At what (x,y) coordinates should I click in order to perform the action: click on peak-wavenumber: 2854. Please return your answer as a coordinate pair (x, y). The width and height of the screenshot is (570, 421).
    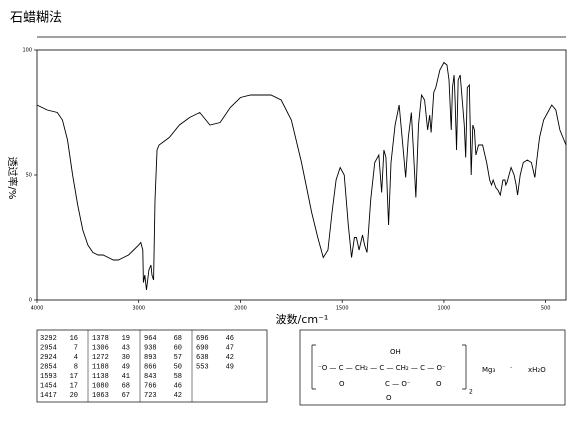
    Looking at the image, I should click on (48, 367).